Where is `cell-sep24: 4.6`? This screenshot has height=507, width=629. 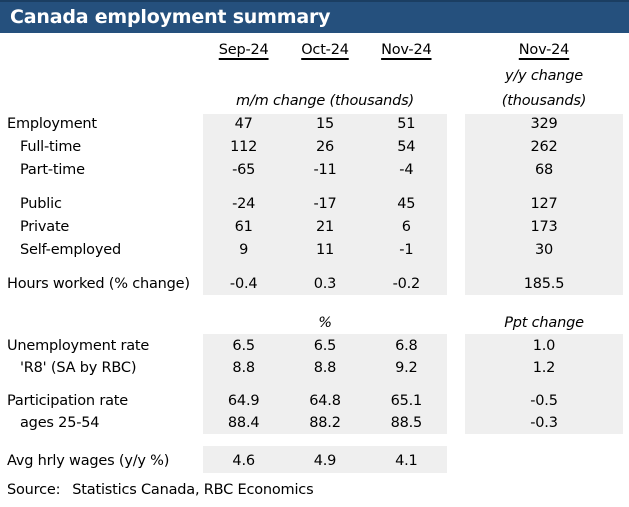
cell-sep24: 4.6 is located at coordinates (243, 461).